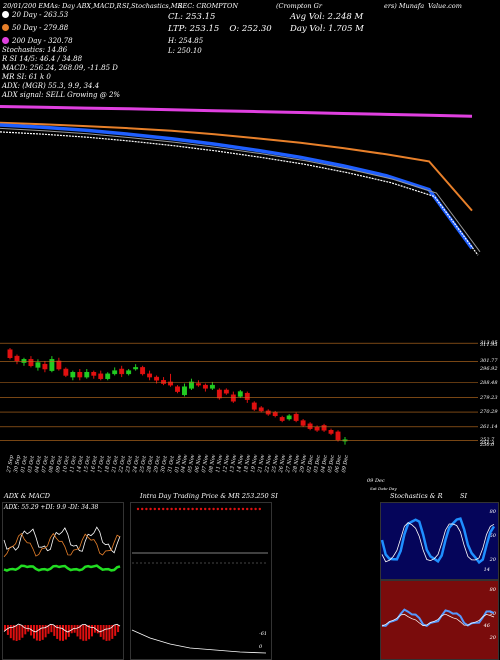 The image size is (500, 660). What do you see at coordinates (327, 29) in the screenshot?
I see `day-volume: Day Vol: 1.705 M` at bounding box center [327, 29].